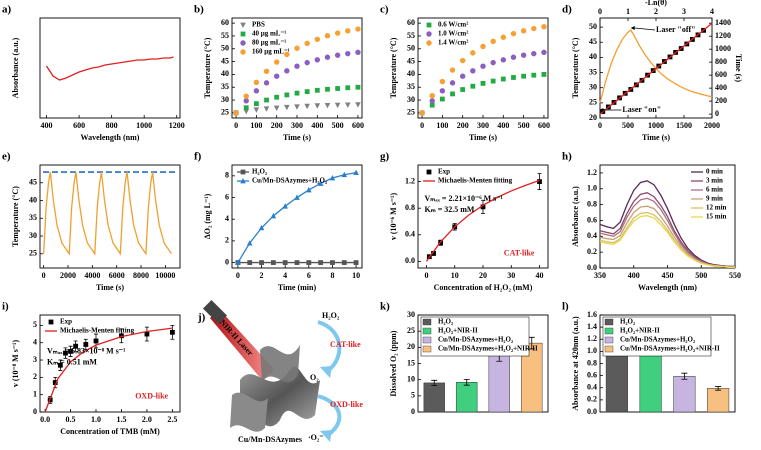  I want to click on x-tick-label: 300, so click(483, 125).